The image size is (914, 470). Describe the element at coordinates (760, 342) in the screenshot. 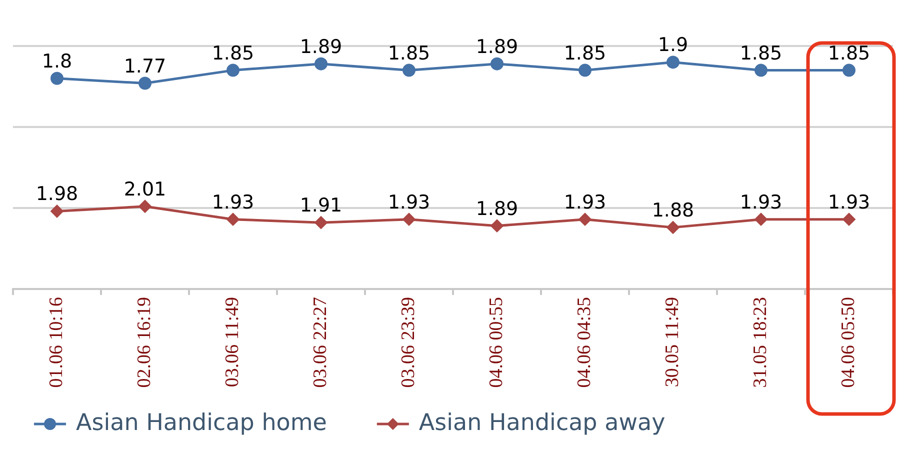

I see `x-tick-label: 31.05 18:23` at that location.